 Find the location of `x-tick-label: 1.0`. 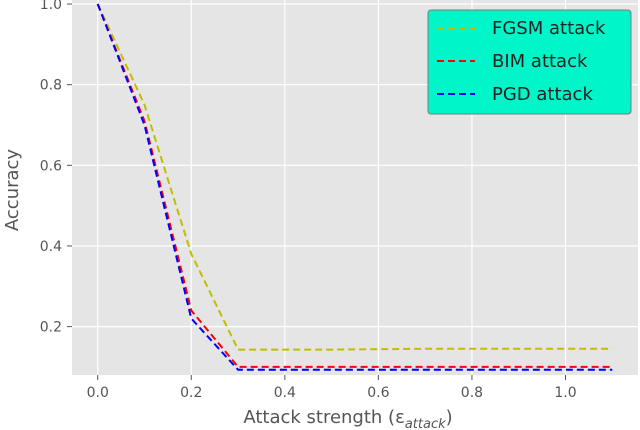

x-tick-label: 1.0 is located at coordinates (565, 393).